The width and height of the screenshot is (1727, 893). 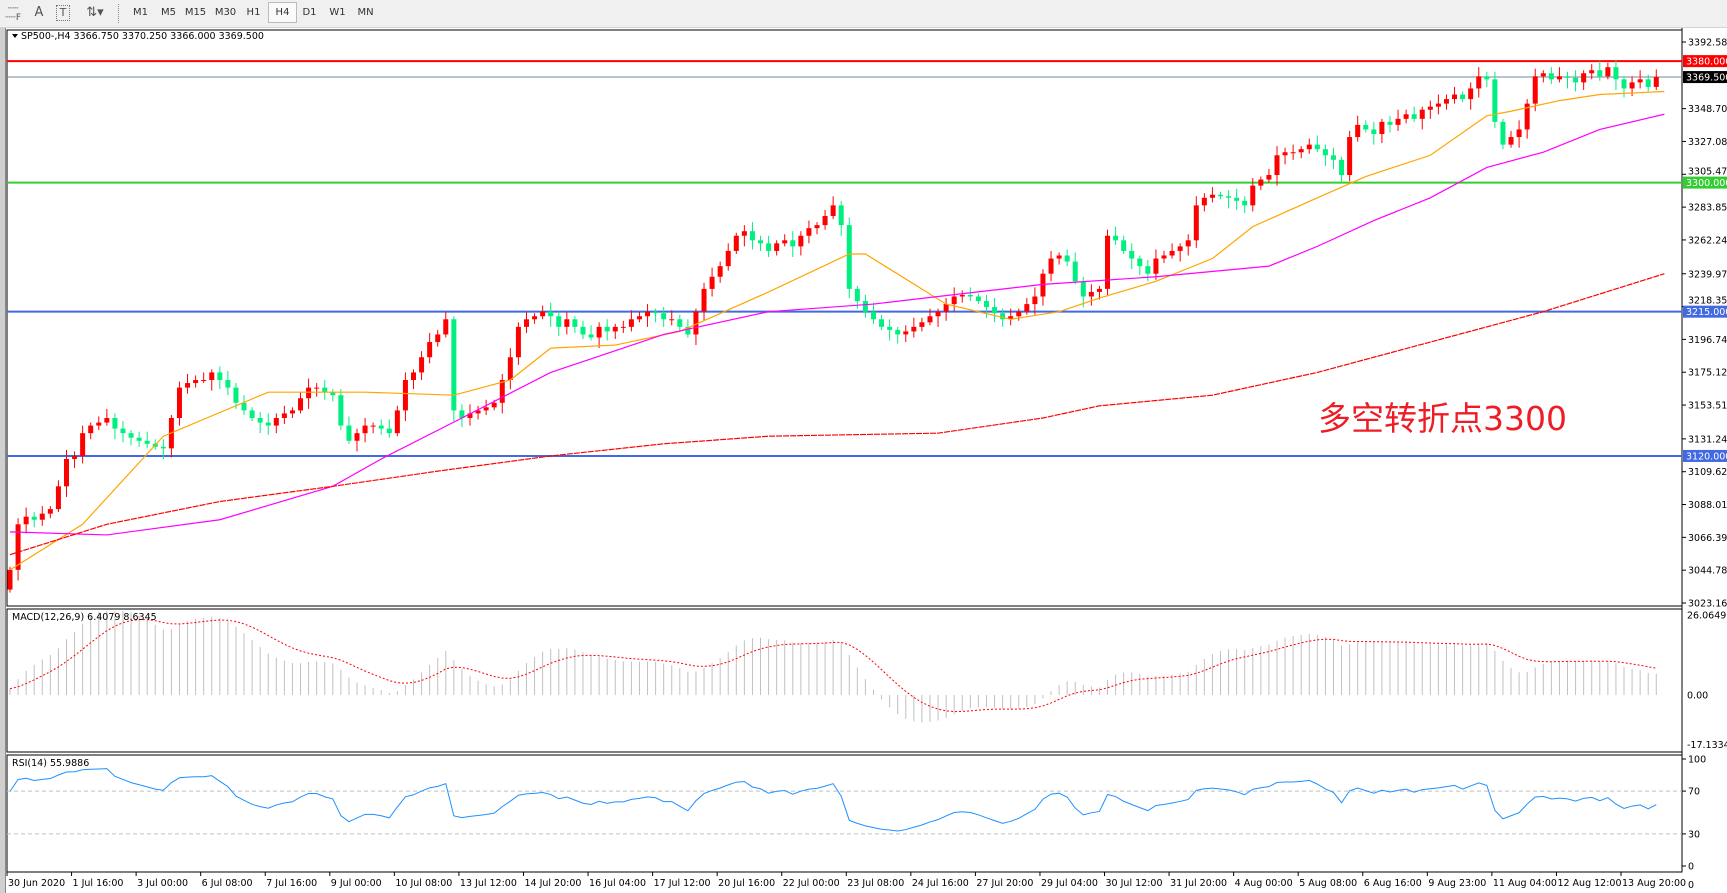 What do you see at coordinates (1589, 883) in the screenshot?
I see `time-axis-label: 12 Aug 12:00` at bounding box center [1589, 883].